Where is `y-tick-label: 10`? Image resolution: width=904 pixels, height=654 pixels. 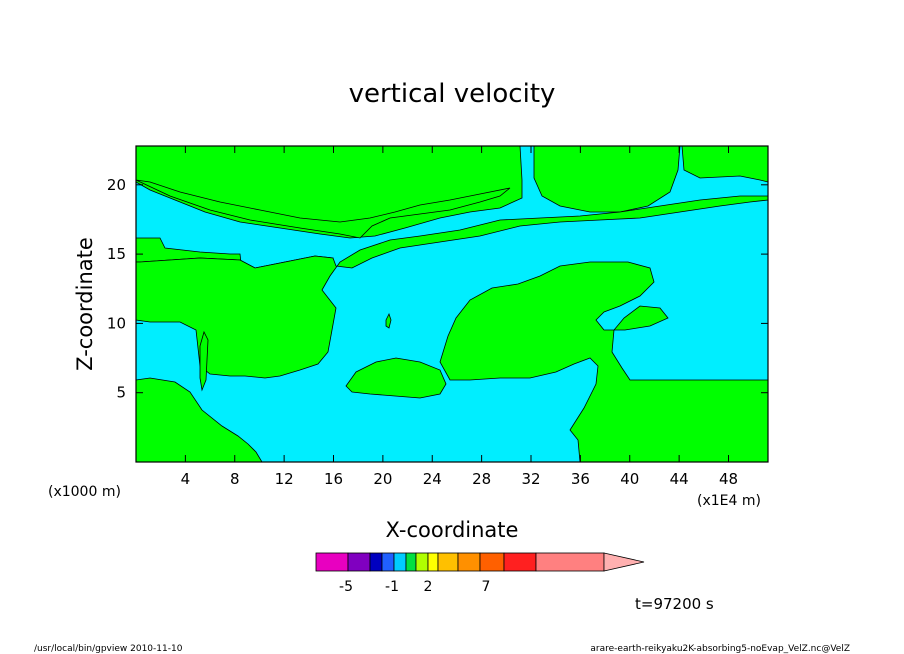 y-tick-label: 10 is located at coordinates (116, 323).